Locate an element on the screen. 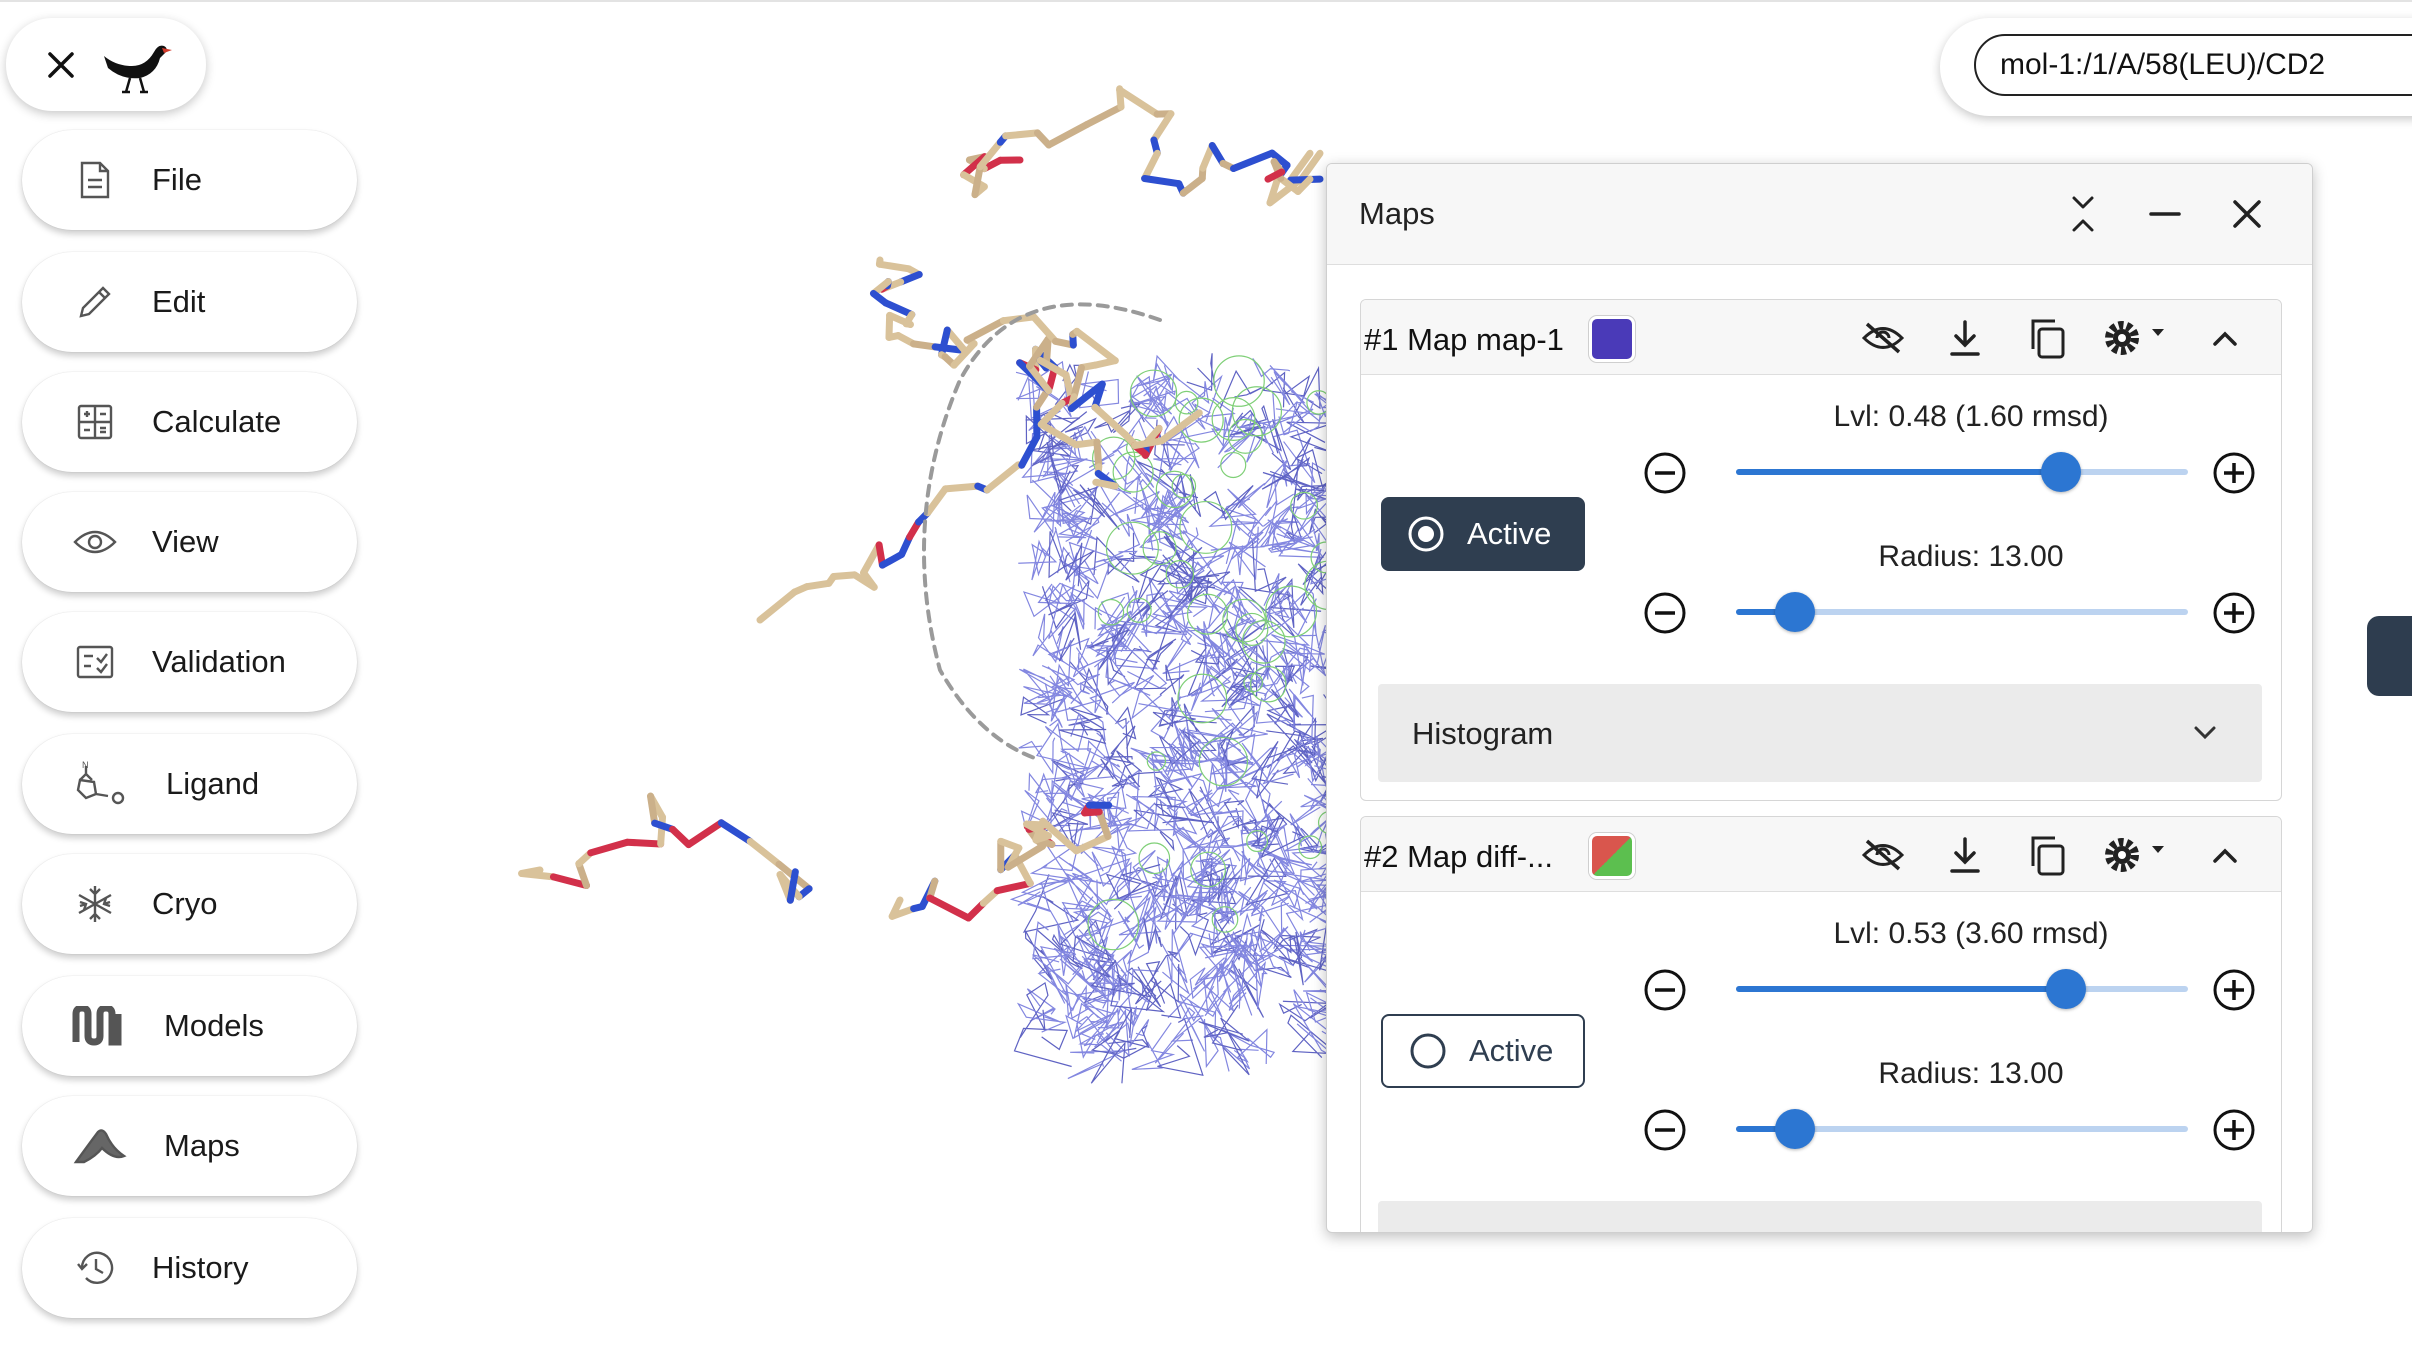 This screenshot has width=2412, height=1352. logo-button is located at coordinates (106, 64).